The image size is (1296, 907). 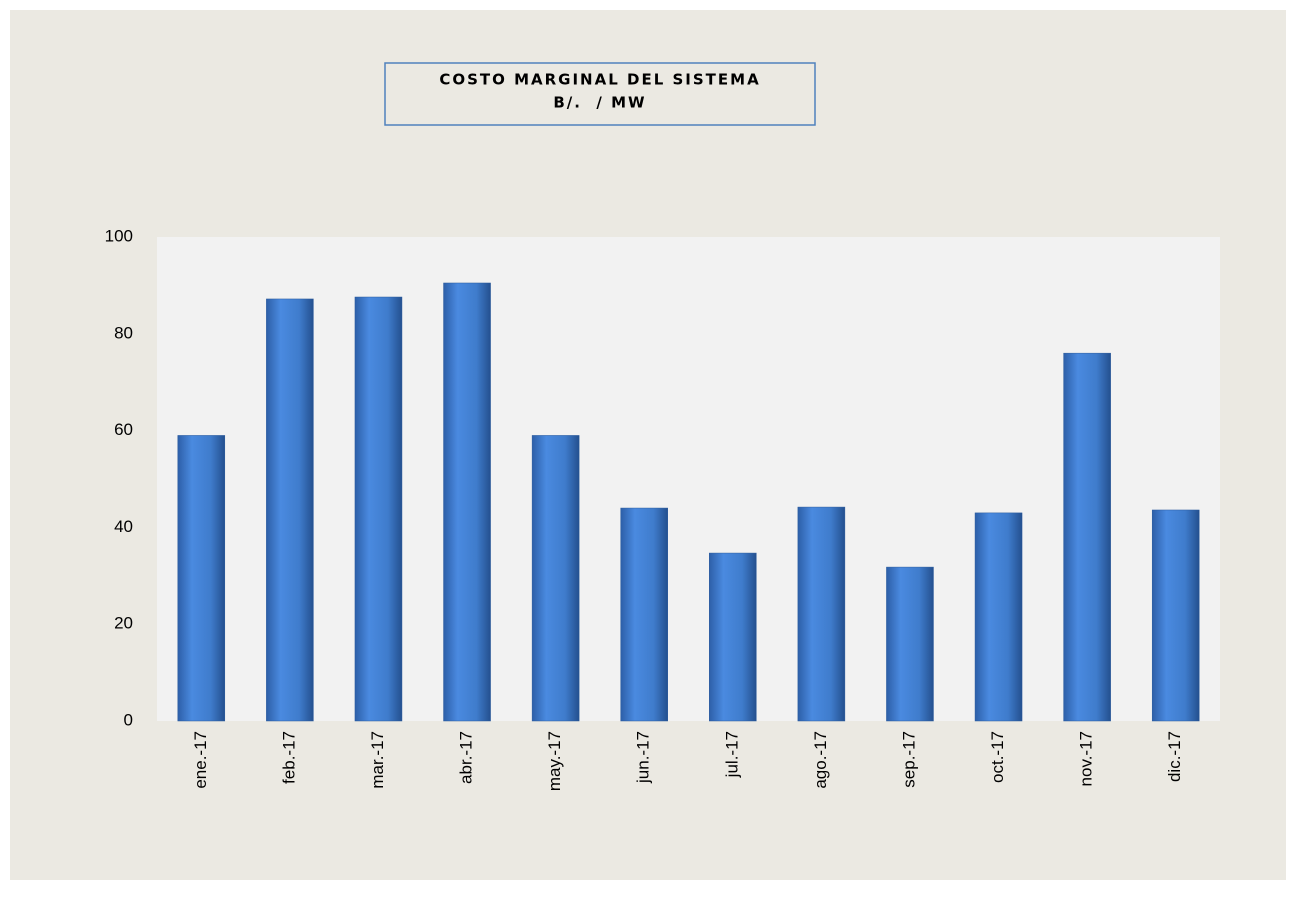 I want to click on x-tick-label: feb.-17, so click(x=288, y=757).